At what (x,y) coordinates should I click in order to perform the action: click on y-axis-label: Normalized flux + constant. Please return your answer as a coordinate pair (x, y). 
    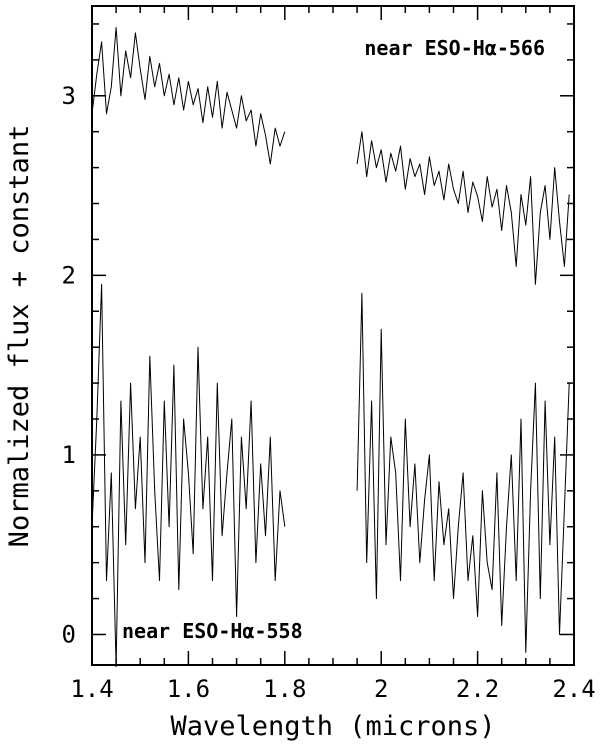
    Looking at the image, I should click on (19, 336).